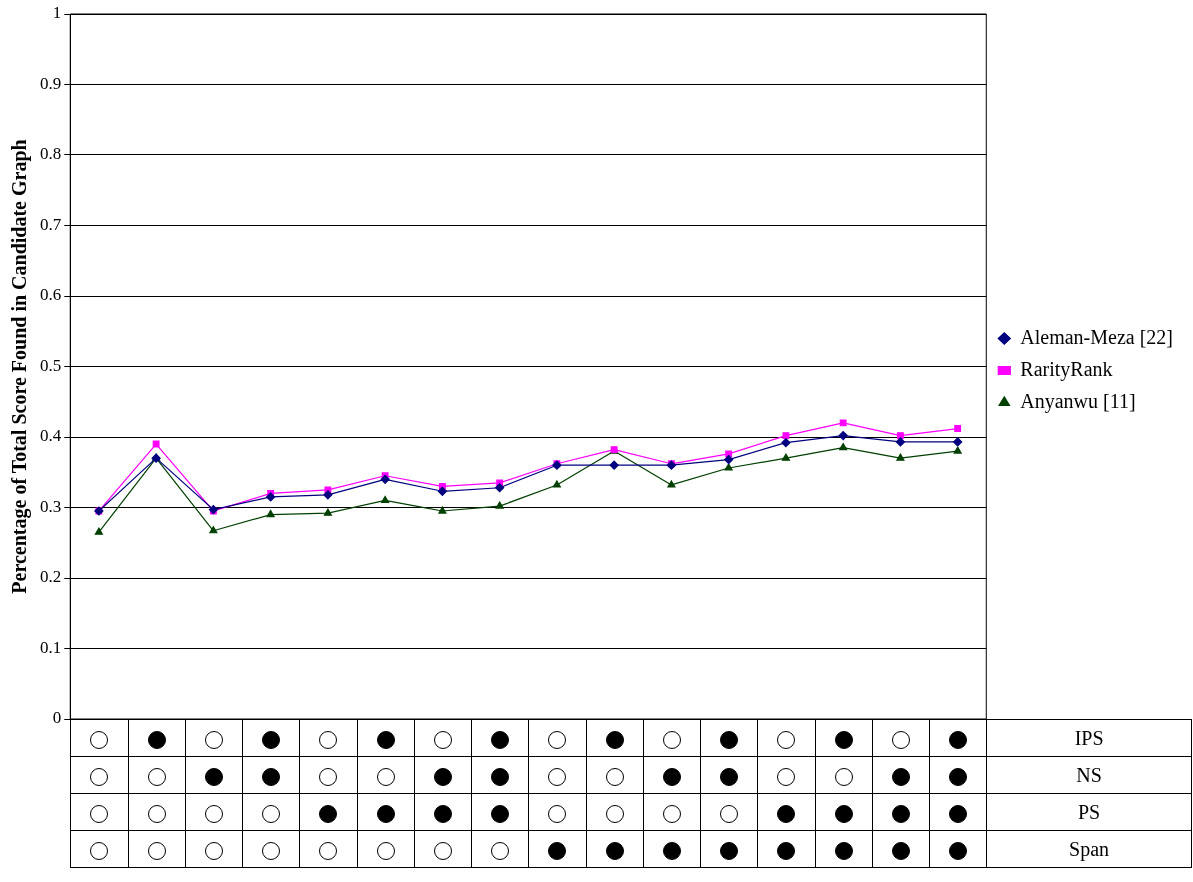  What do you see at coordinates (51, 295) in the screenshot?
I see `y-tick-label: 0.6` at bounding box center [51, 295].